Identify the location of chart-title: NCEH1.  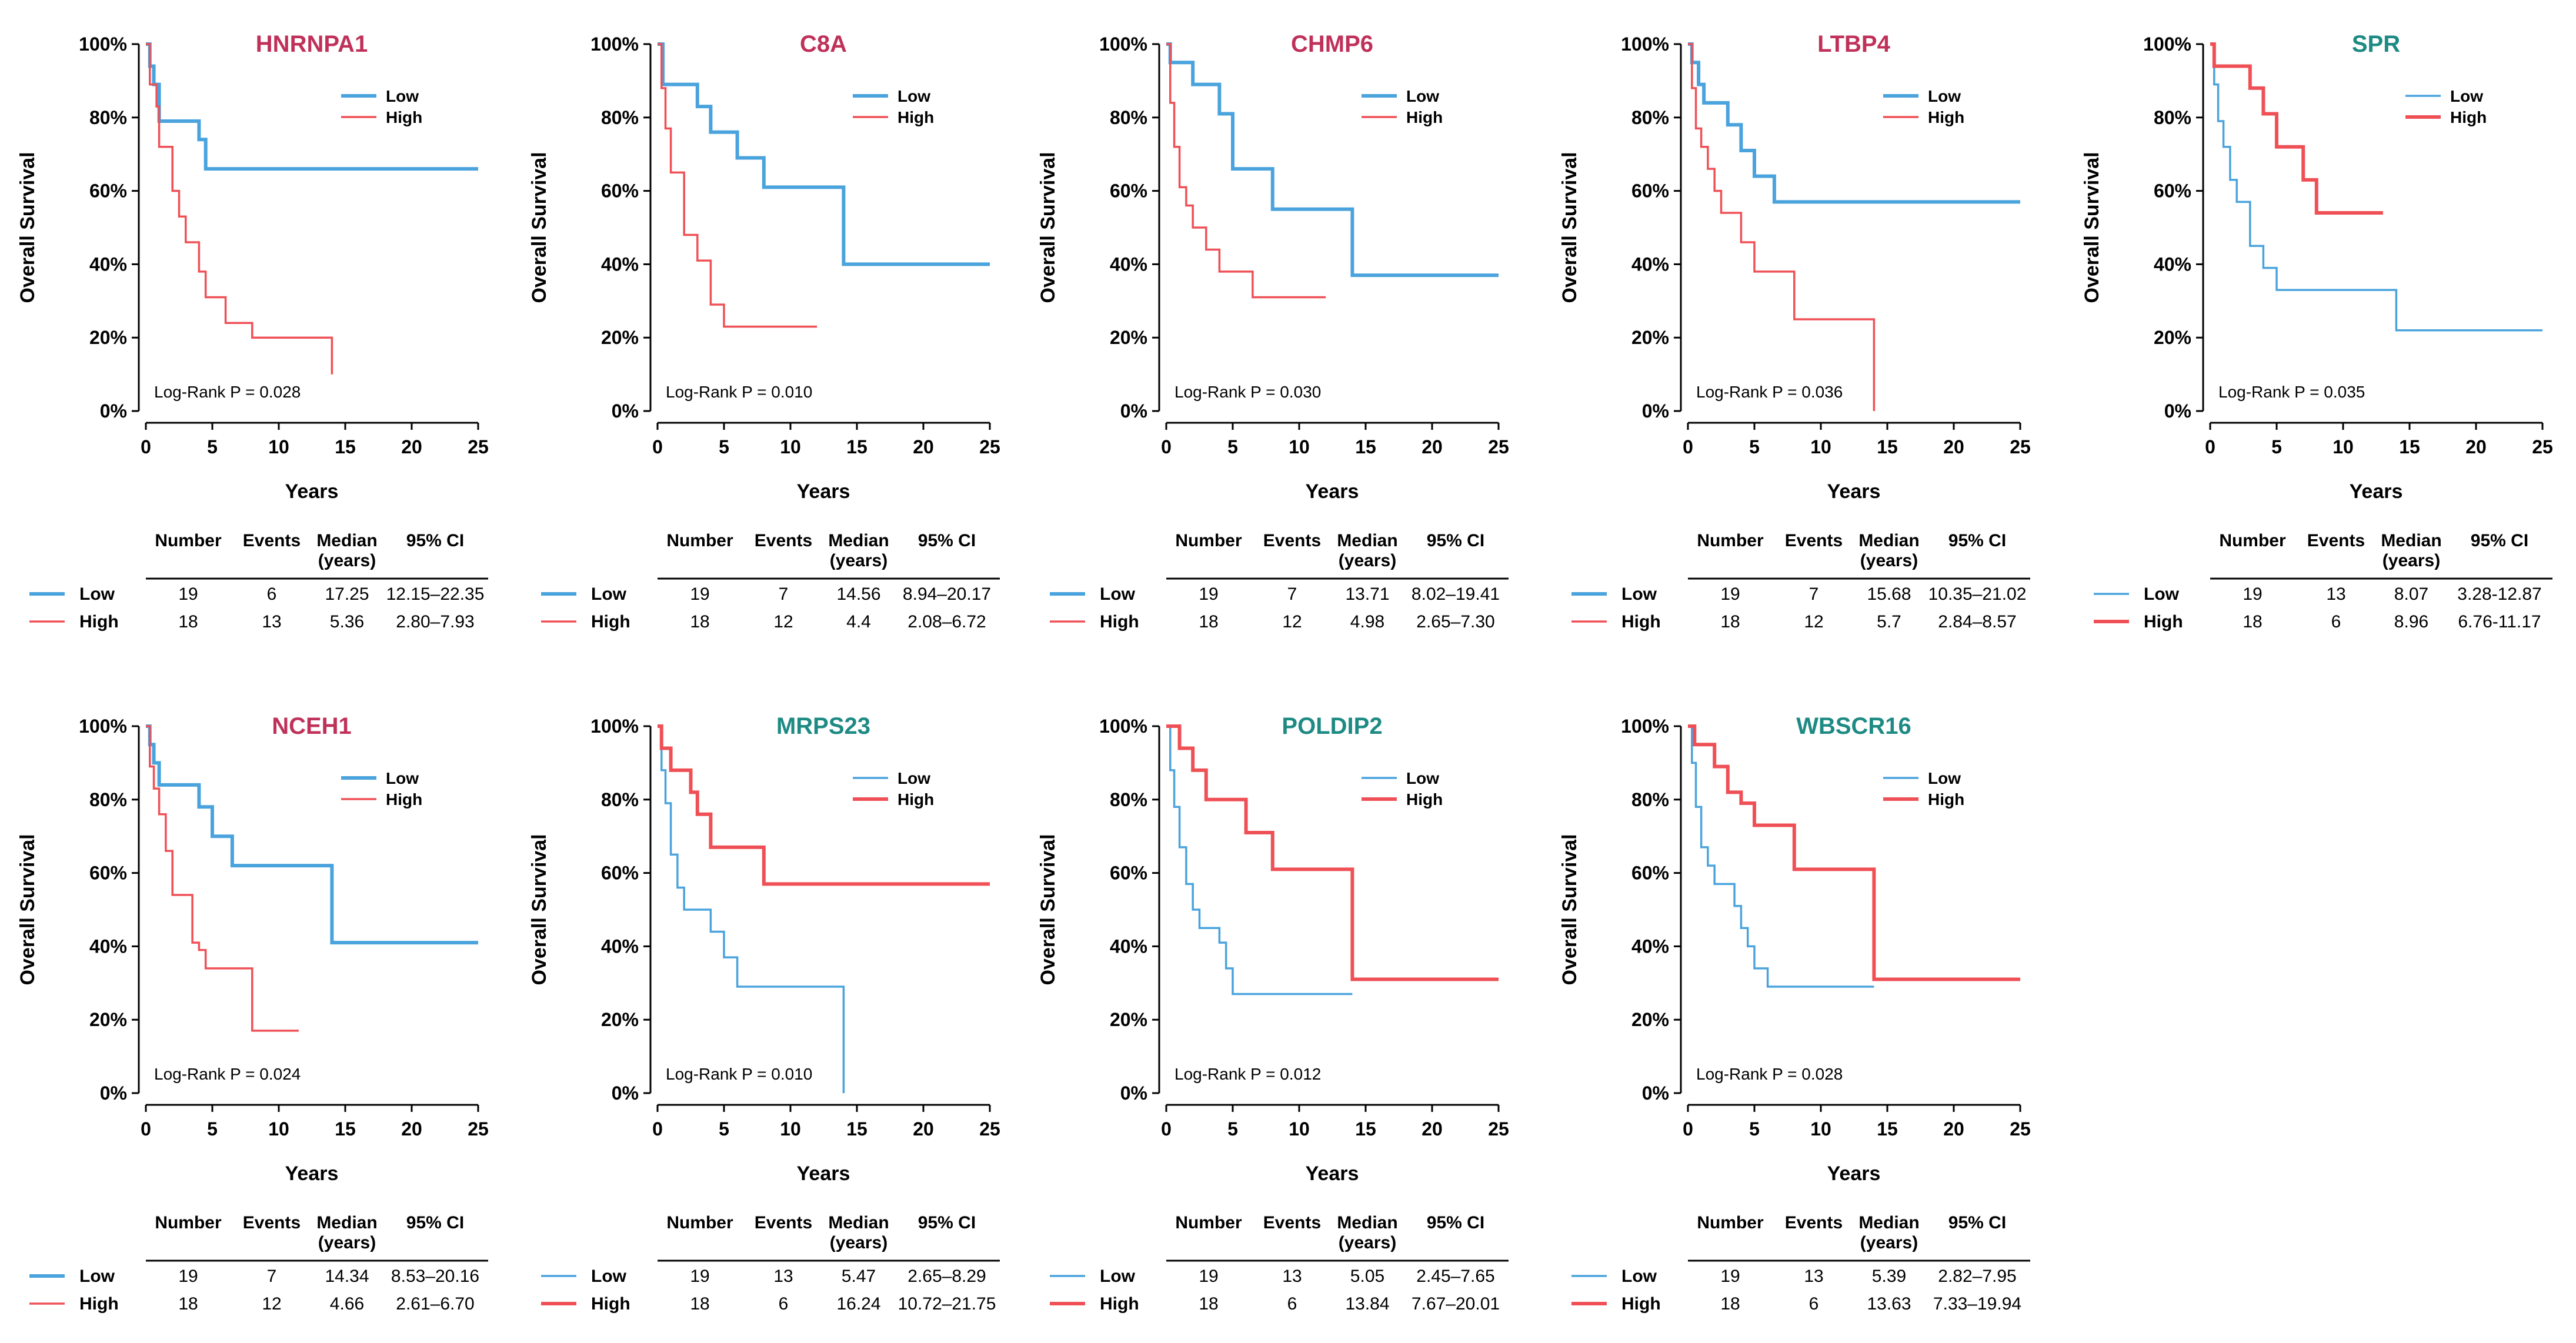
(312, 726).